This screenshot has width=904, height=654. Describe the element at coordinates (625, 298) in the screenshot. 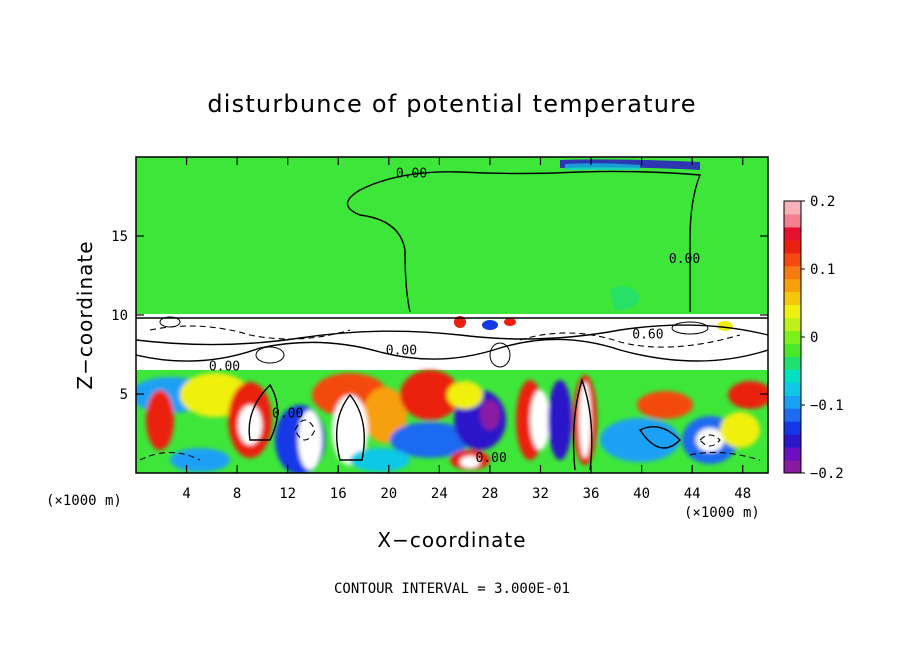

I see `cyan-blob-upper` at that location.